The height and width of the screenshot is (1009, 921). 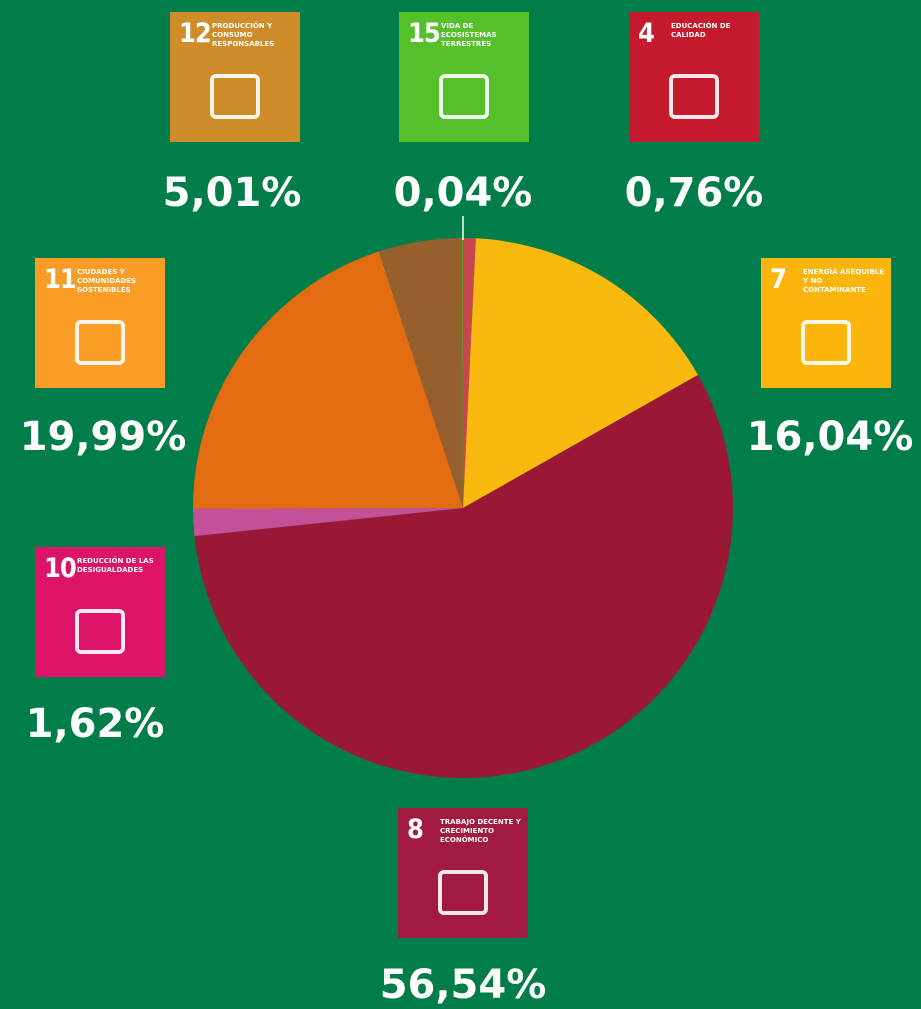 I want to click on goal-title: TRABAJO DECENTE Y CRECIMIENTO ECONÓMICO, so click(x=480, y=831).